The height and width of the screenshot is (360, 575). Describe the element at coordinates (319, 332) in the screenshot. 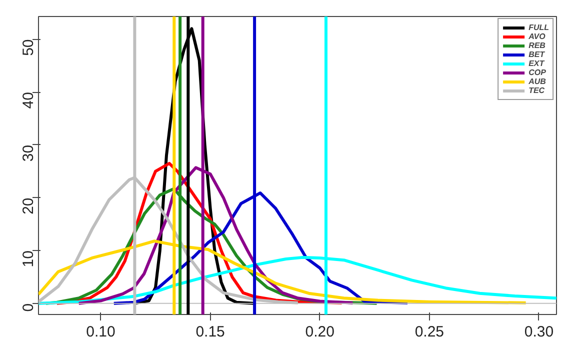

I see `x-tick-label: 0.20` at that location.